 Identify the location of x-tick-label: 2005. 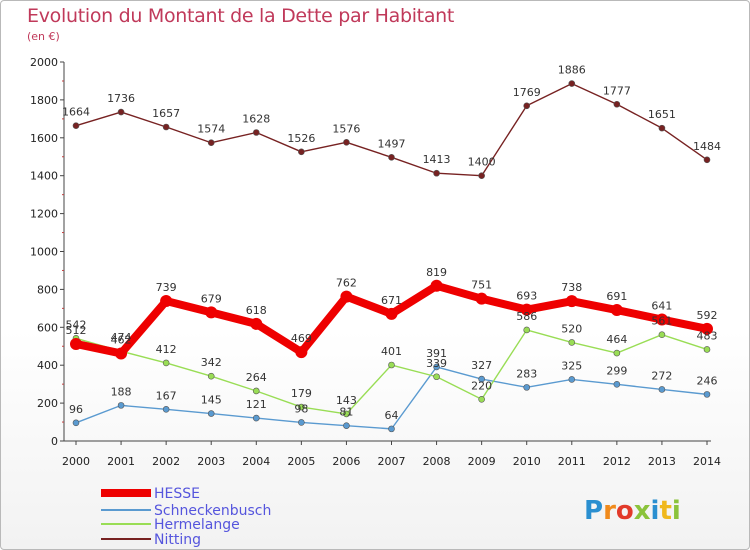
(301, 461).